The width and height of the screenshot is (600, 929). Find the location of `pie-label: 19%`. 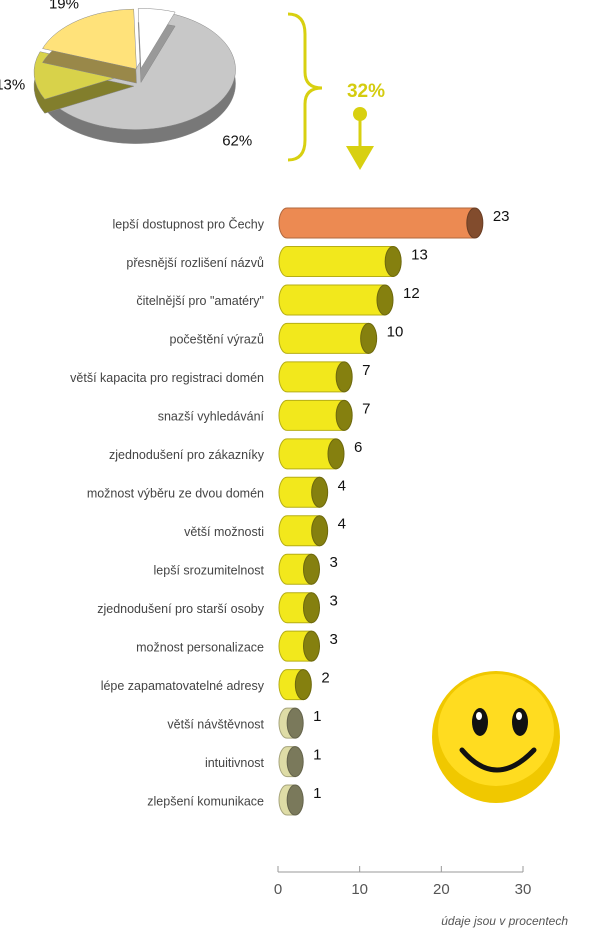

pie-label: 19% is located at coordinates (64, 6).